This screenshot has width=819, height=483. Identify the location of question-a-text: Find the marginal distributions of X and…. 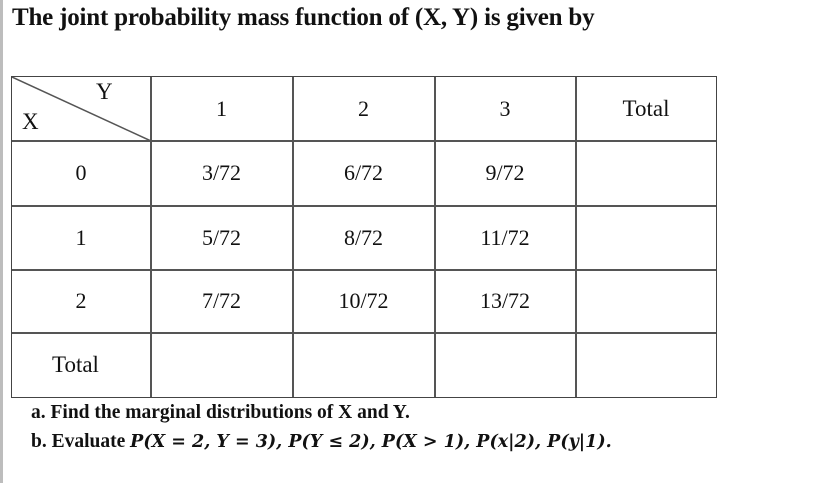
(230, 412).